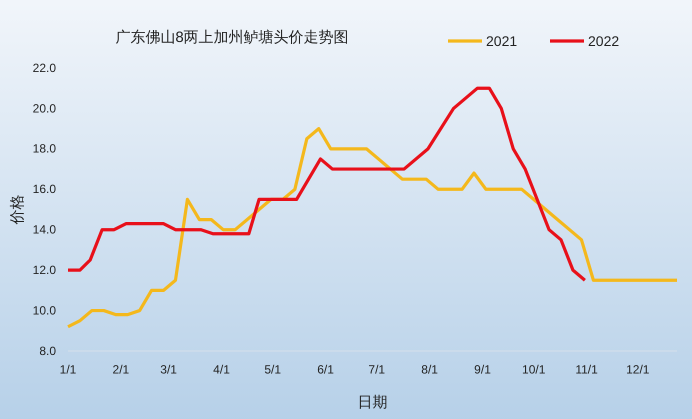 The image size is (692, 419). What do you see at coordinates (47, 351) in the screenshot?
I see `y-tick-label: 8.0` at bounding box center [47, 351].